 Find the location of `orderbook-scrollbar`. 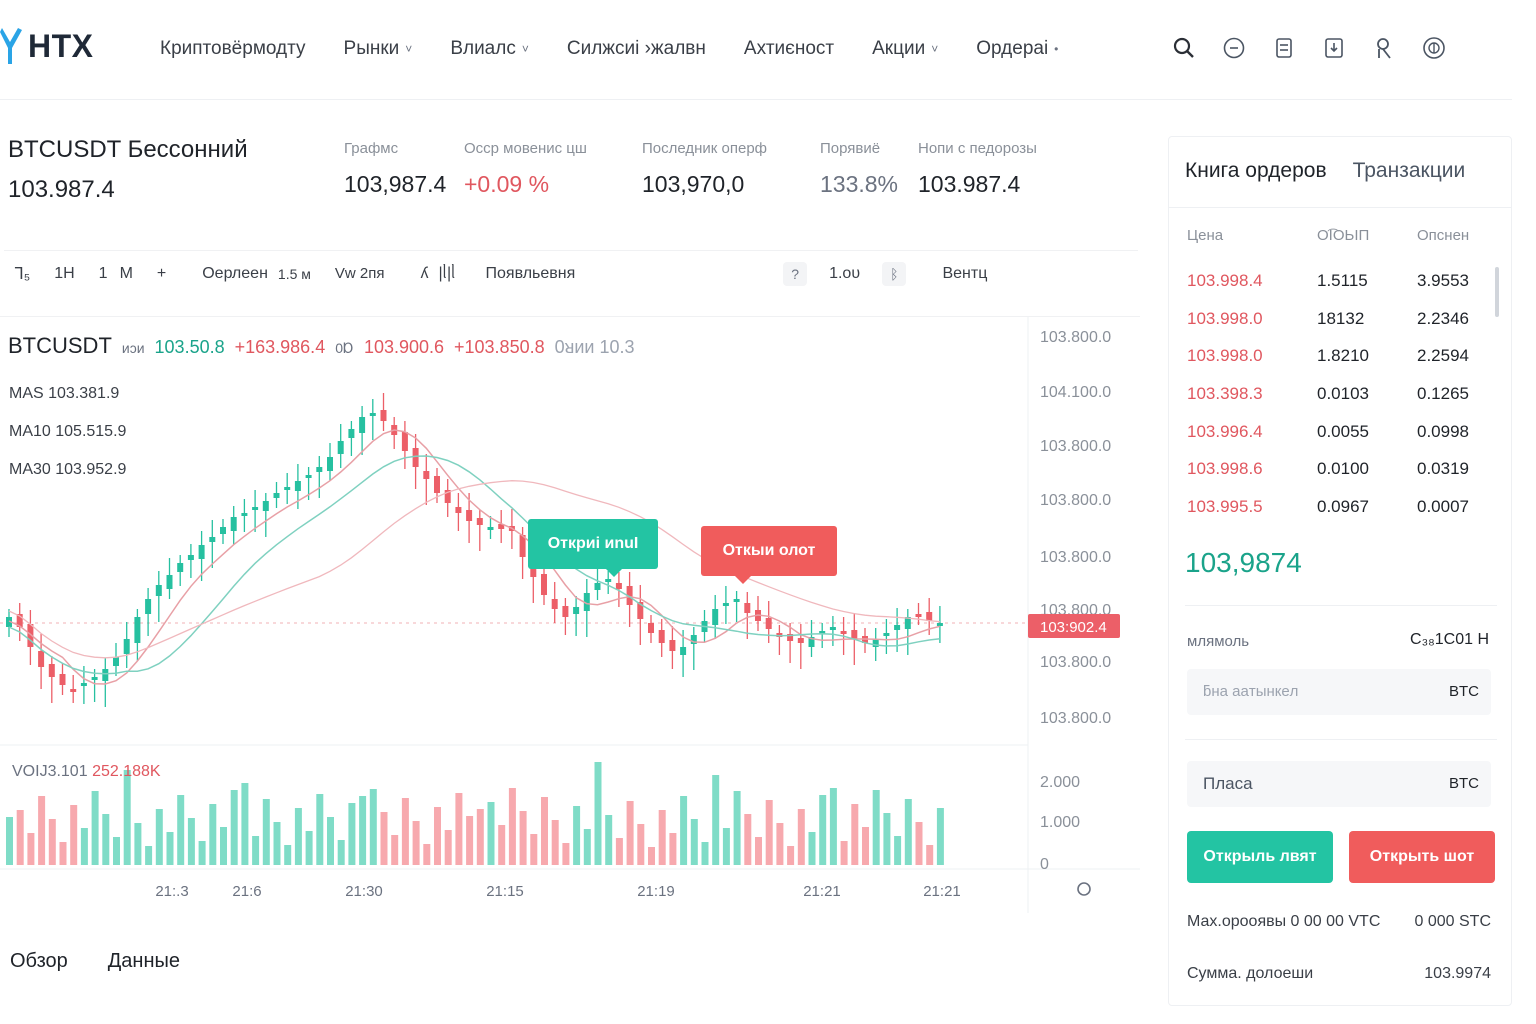

orderbook-scrollbar is located at coordinates (1497, 292).